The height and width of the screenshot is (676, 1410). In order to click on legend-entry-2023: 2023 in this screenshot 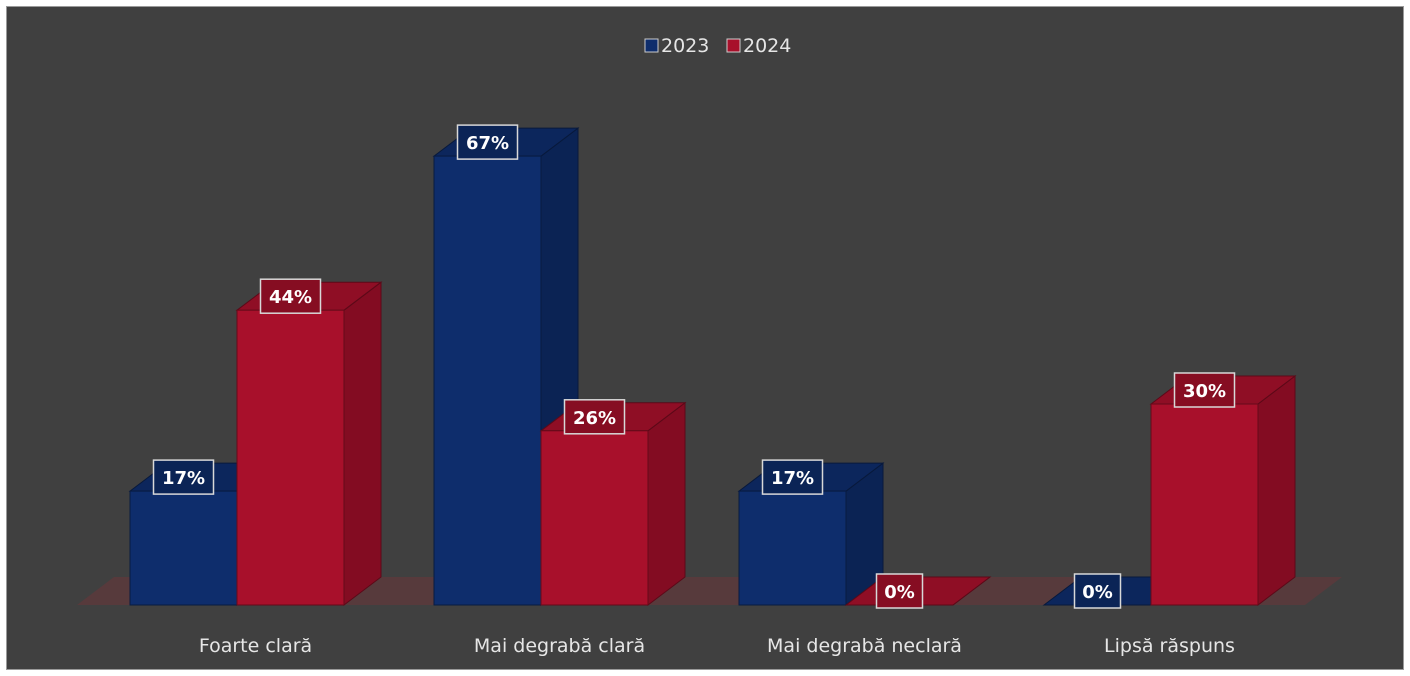, I will do `click(676, 46)`.